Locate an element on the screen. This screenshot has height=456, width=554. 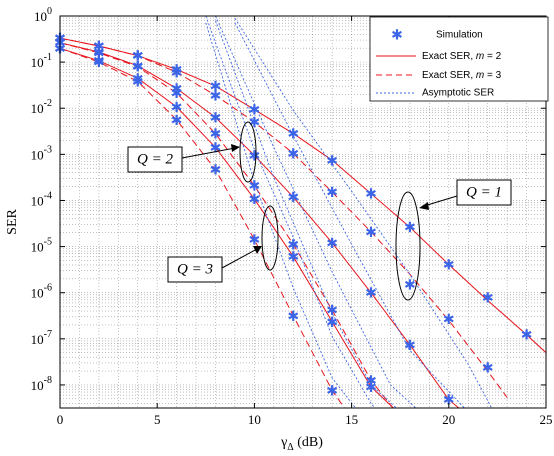
x-tick-label: 5 is located at coordinates (157, 419).